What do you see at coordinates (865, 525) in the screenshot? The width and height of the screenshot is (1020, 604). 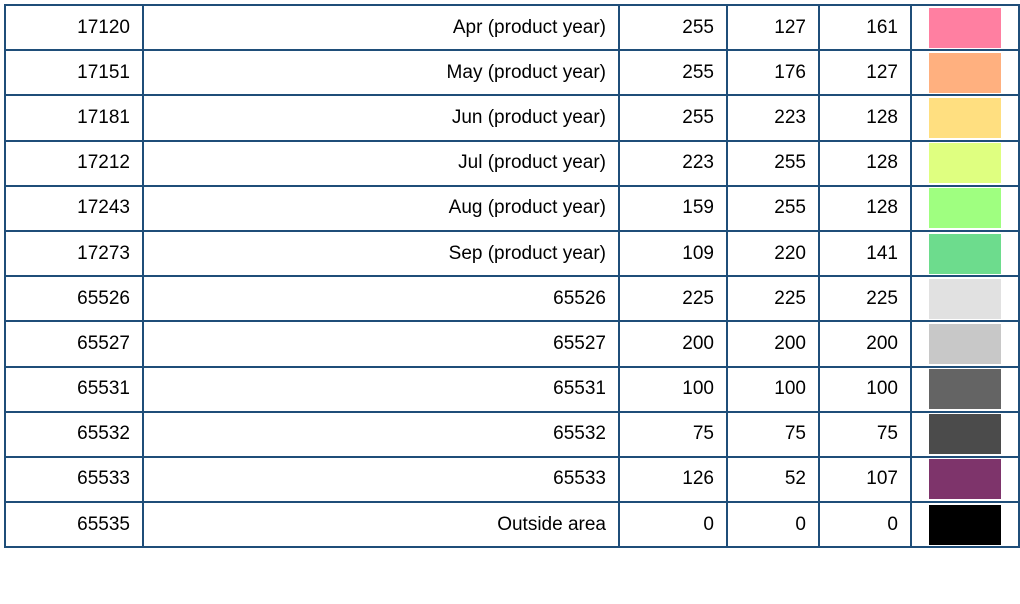 I see `blue-cell: 0` at bounding box center [865, 525].